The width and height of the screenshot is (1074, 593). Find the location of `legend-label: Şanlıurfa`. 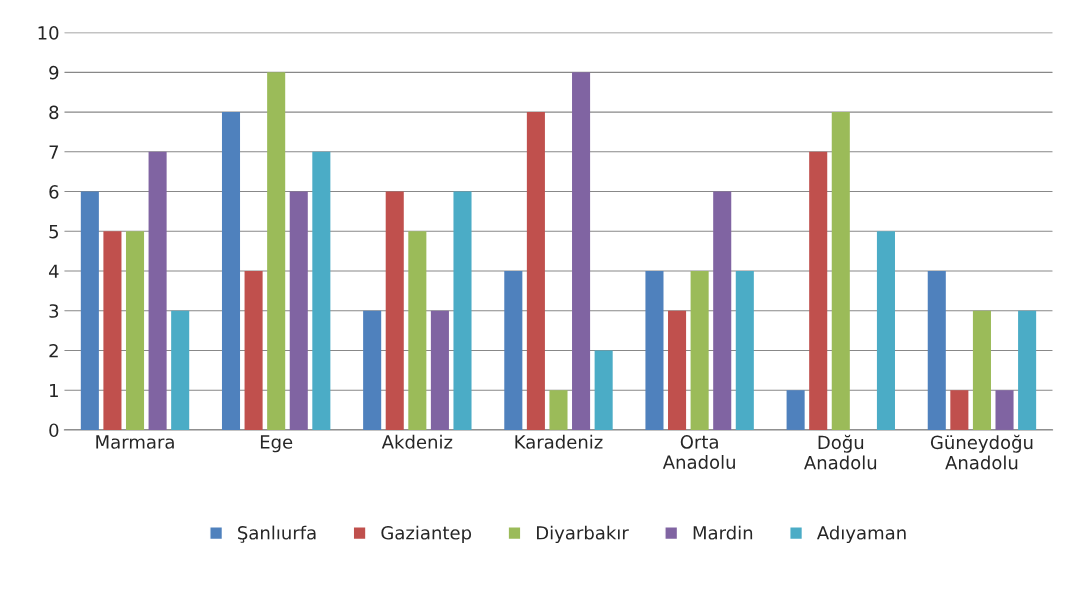

legend-label: Şanlıurfa is located at coordinates (277, 534).